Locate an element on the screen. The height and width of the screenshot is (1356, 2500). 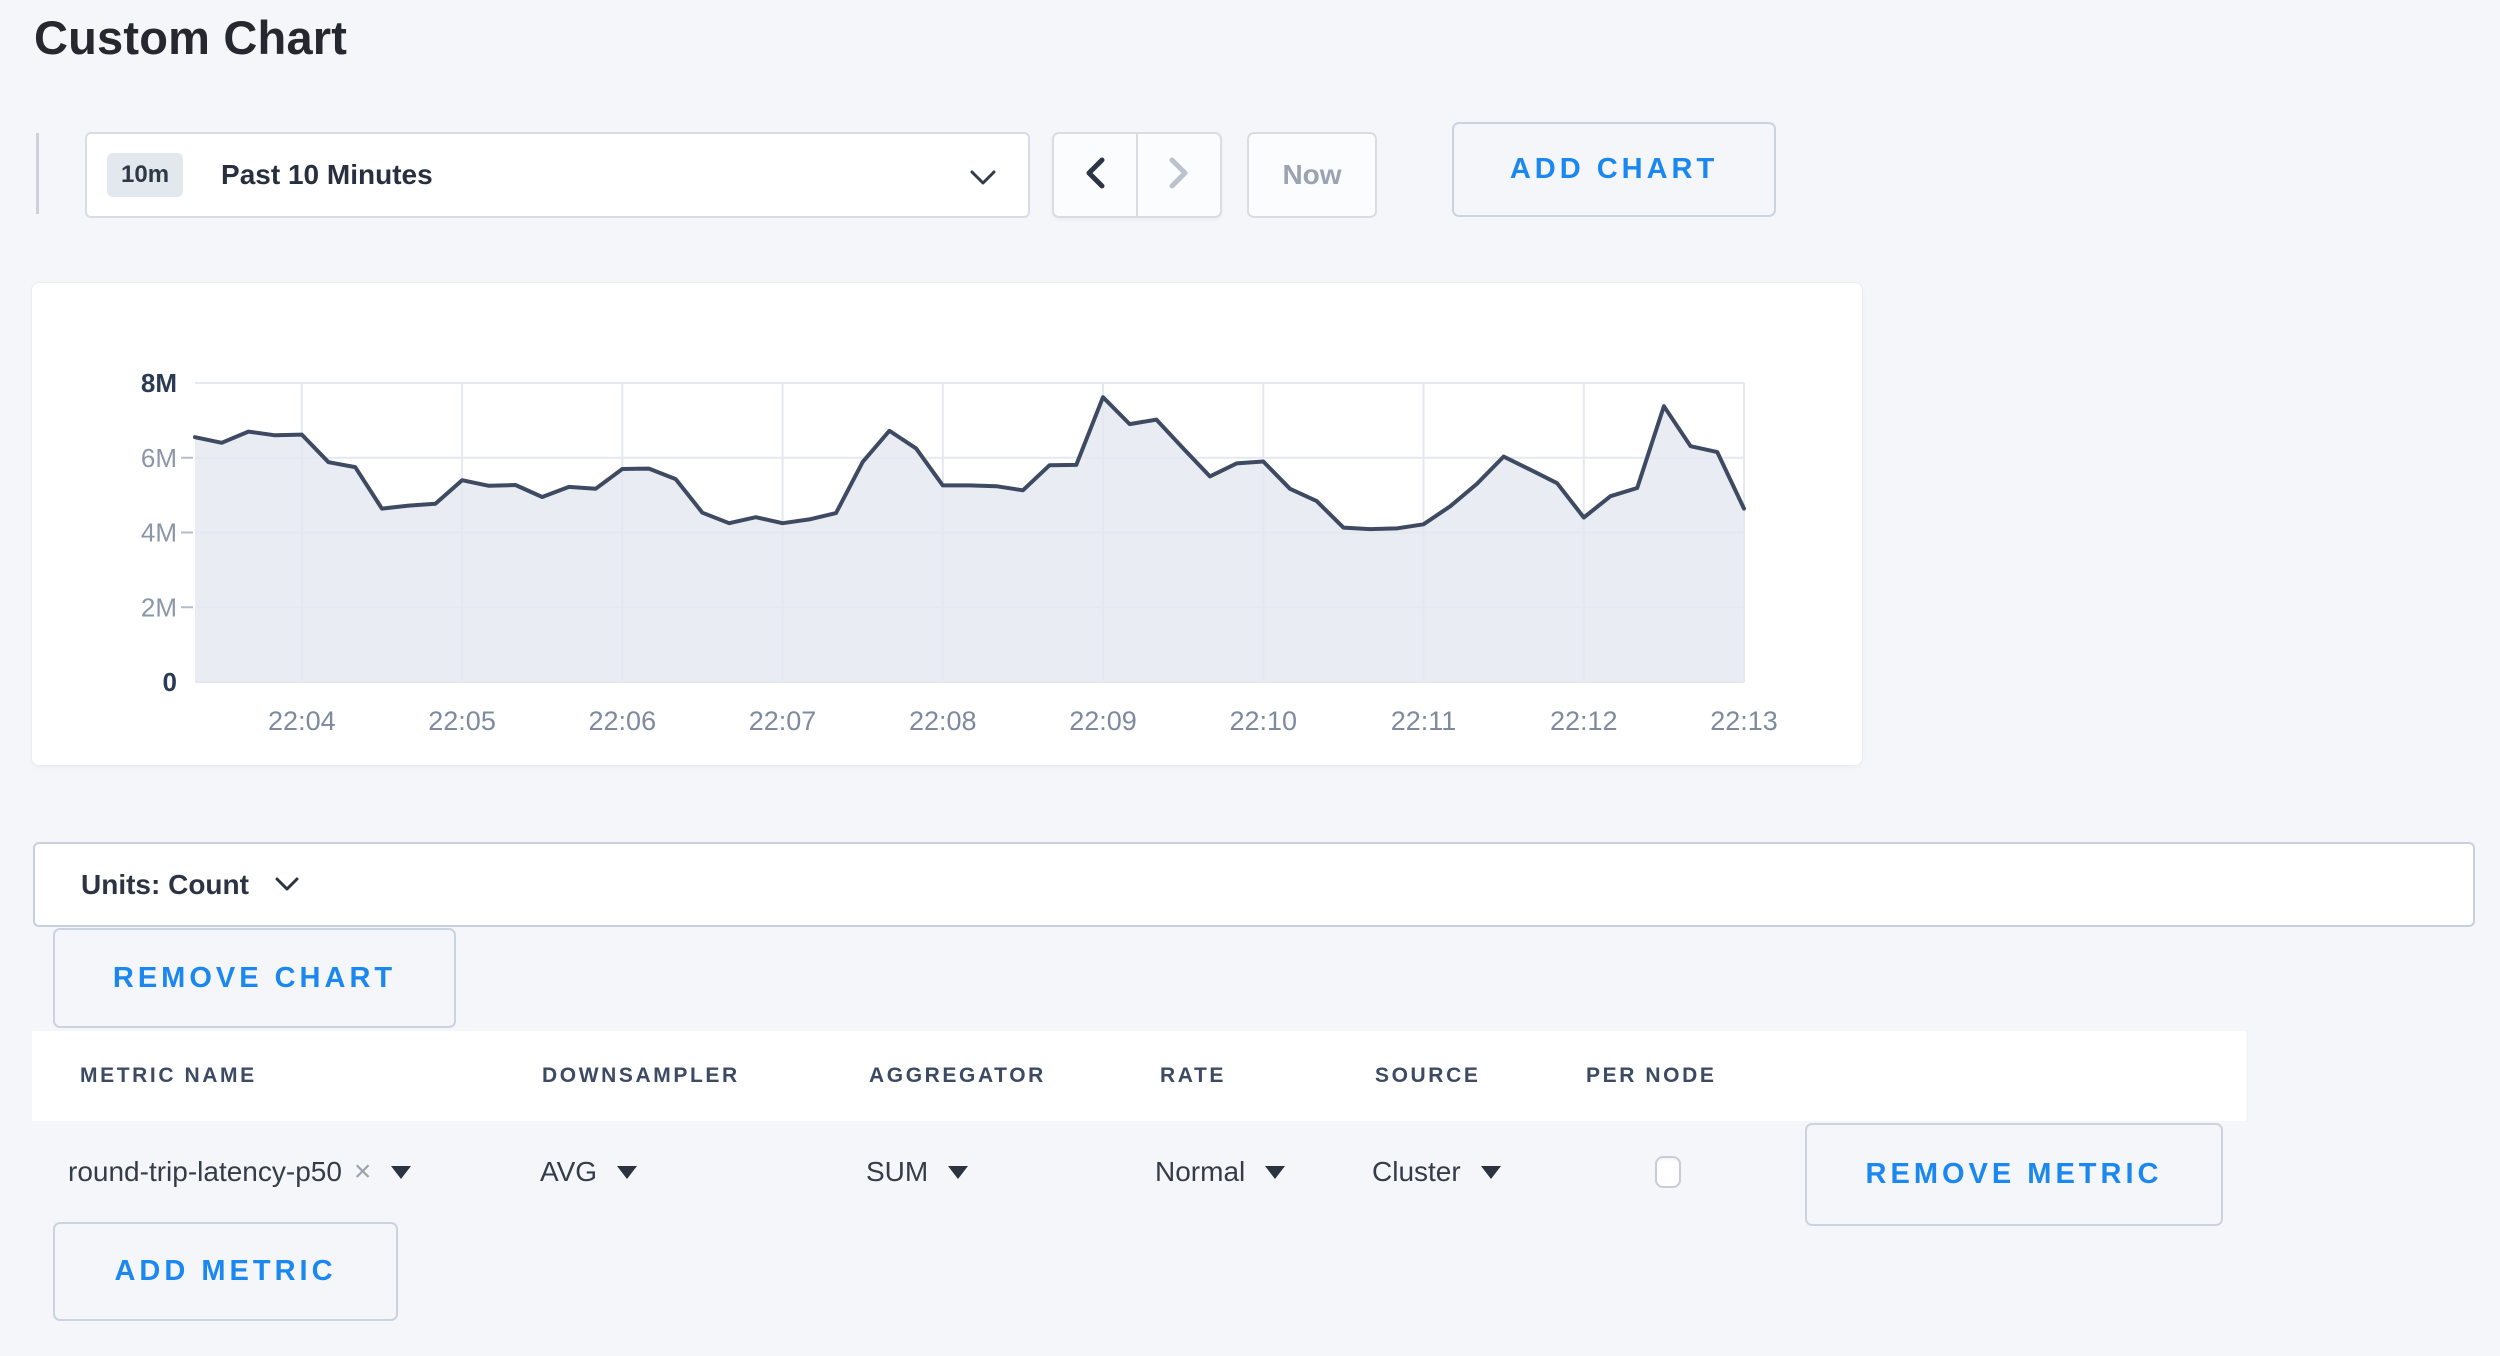
metric-name-cell: round-trip-latency-p50 × is located at coordinates (240, 1172).